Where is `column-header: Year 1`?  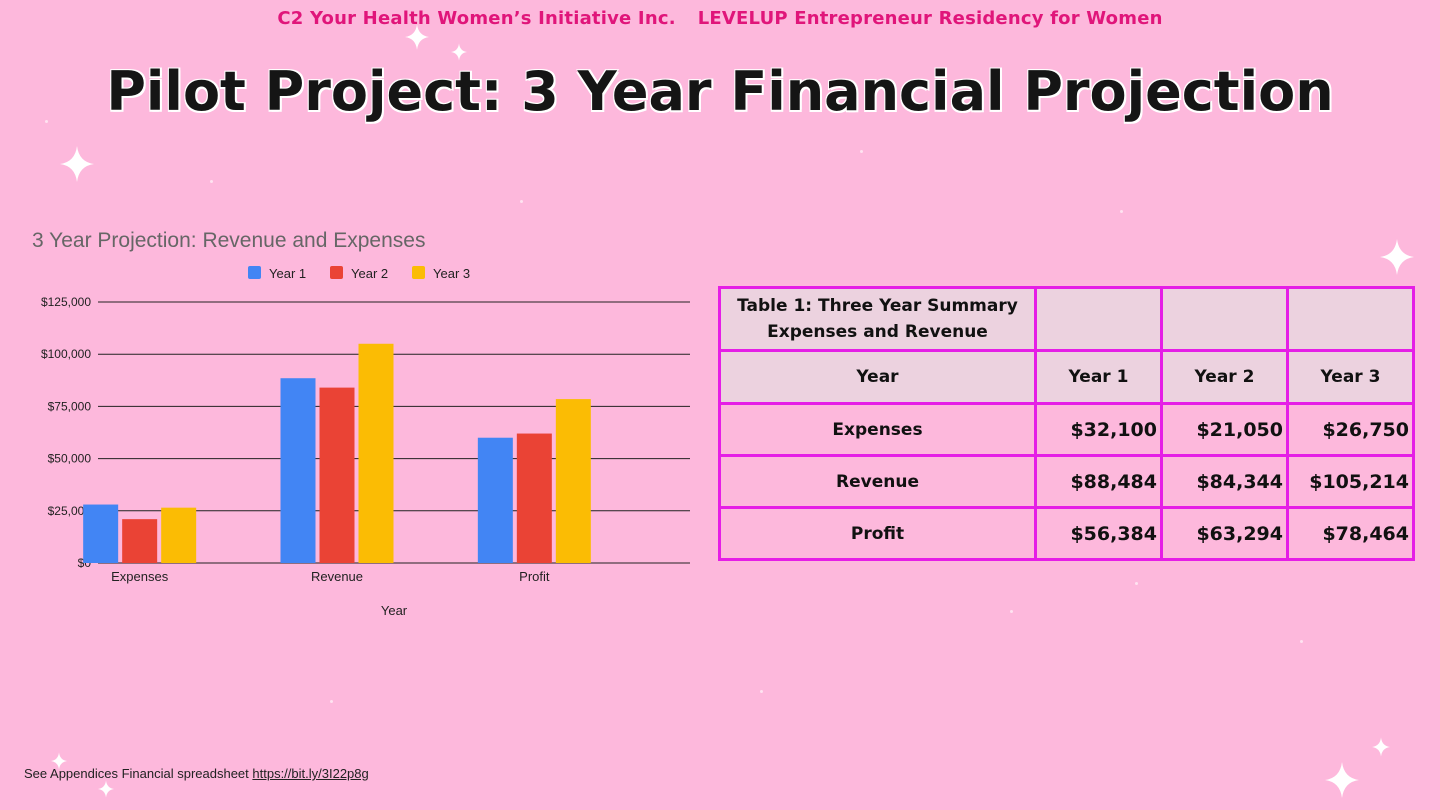 column-header: Year 1 is located at coordinates (1098, 377).